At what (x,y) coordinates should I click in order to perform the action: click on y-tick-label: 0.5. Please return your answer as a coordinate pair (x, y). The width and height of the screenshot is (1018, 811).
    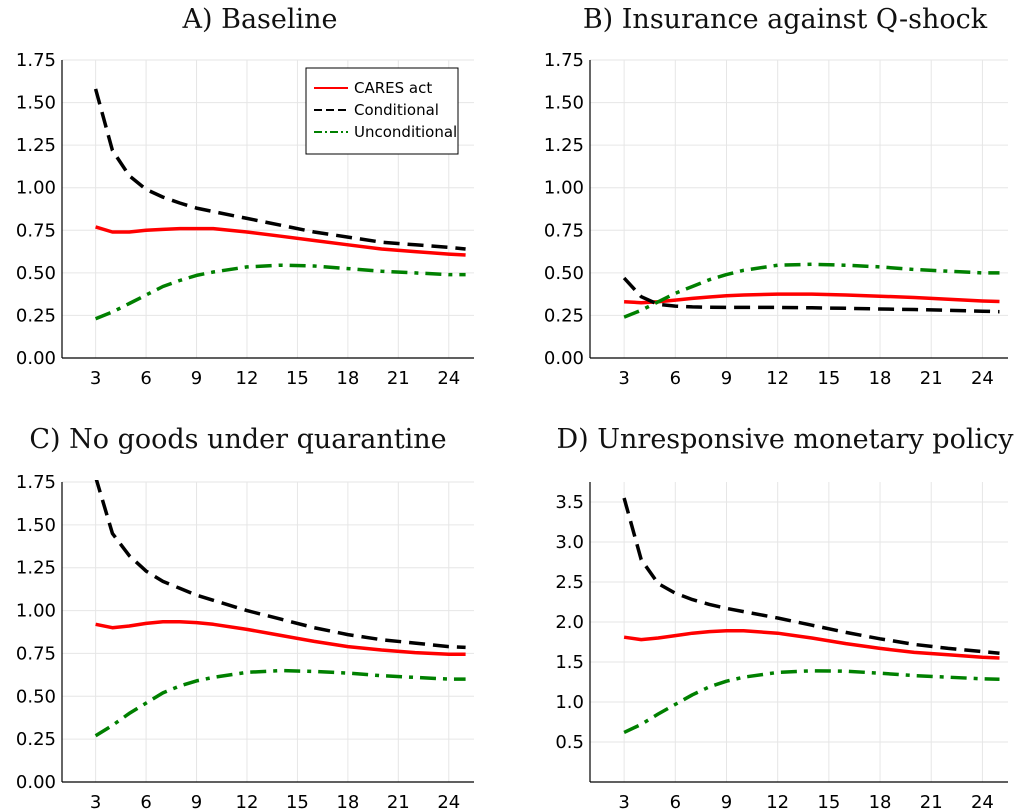
    Looking at the image, I should click on (569, 742).